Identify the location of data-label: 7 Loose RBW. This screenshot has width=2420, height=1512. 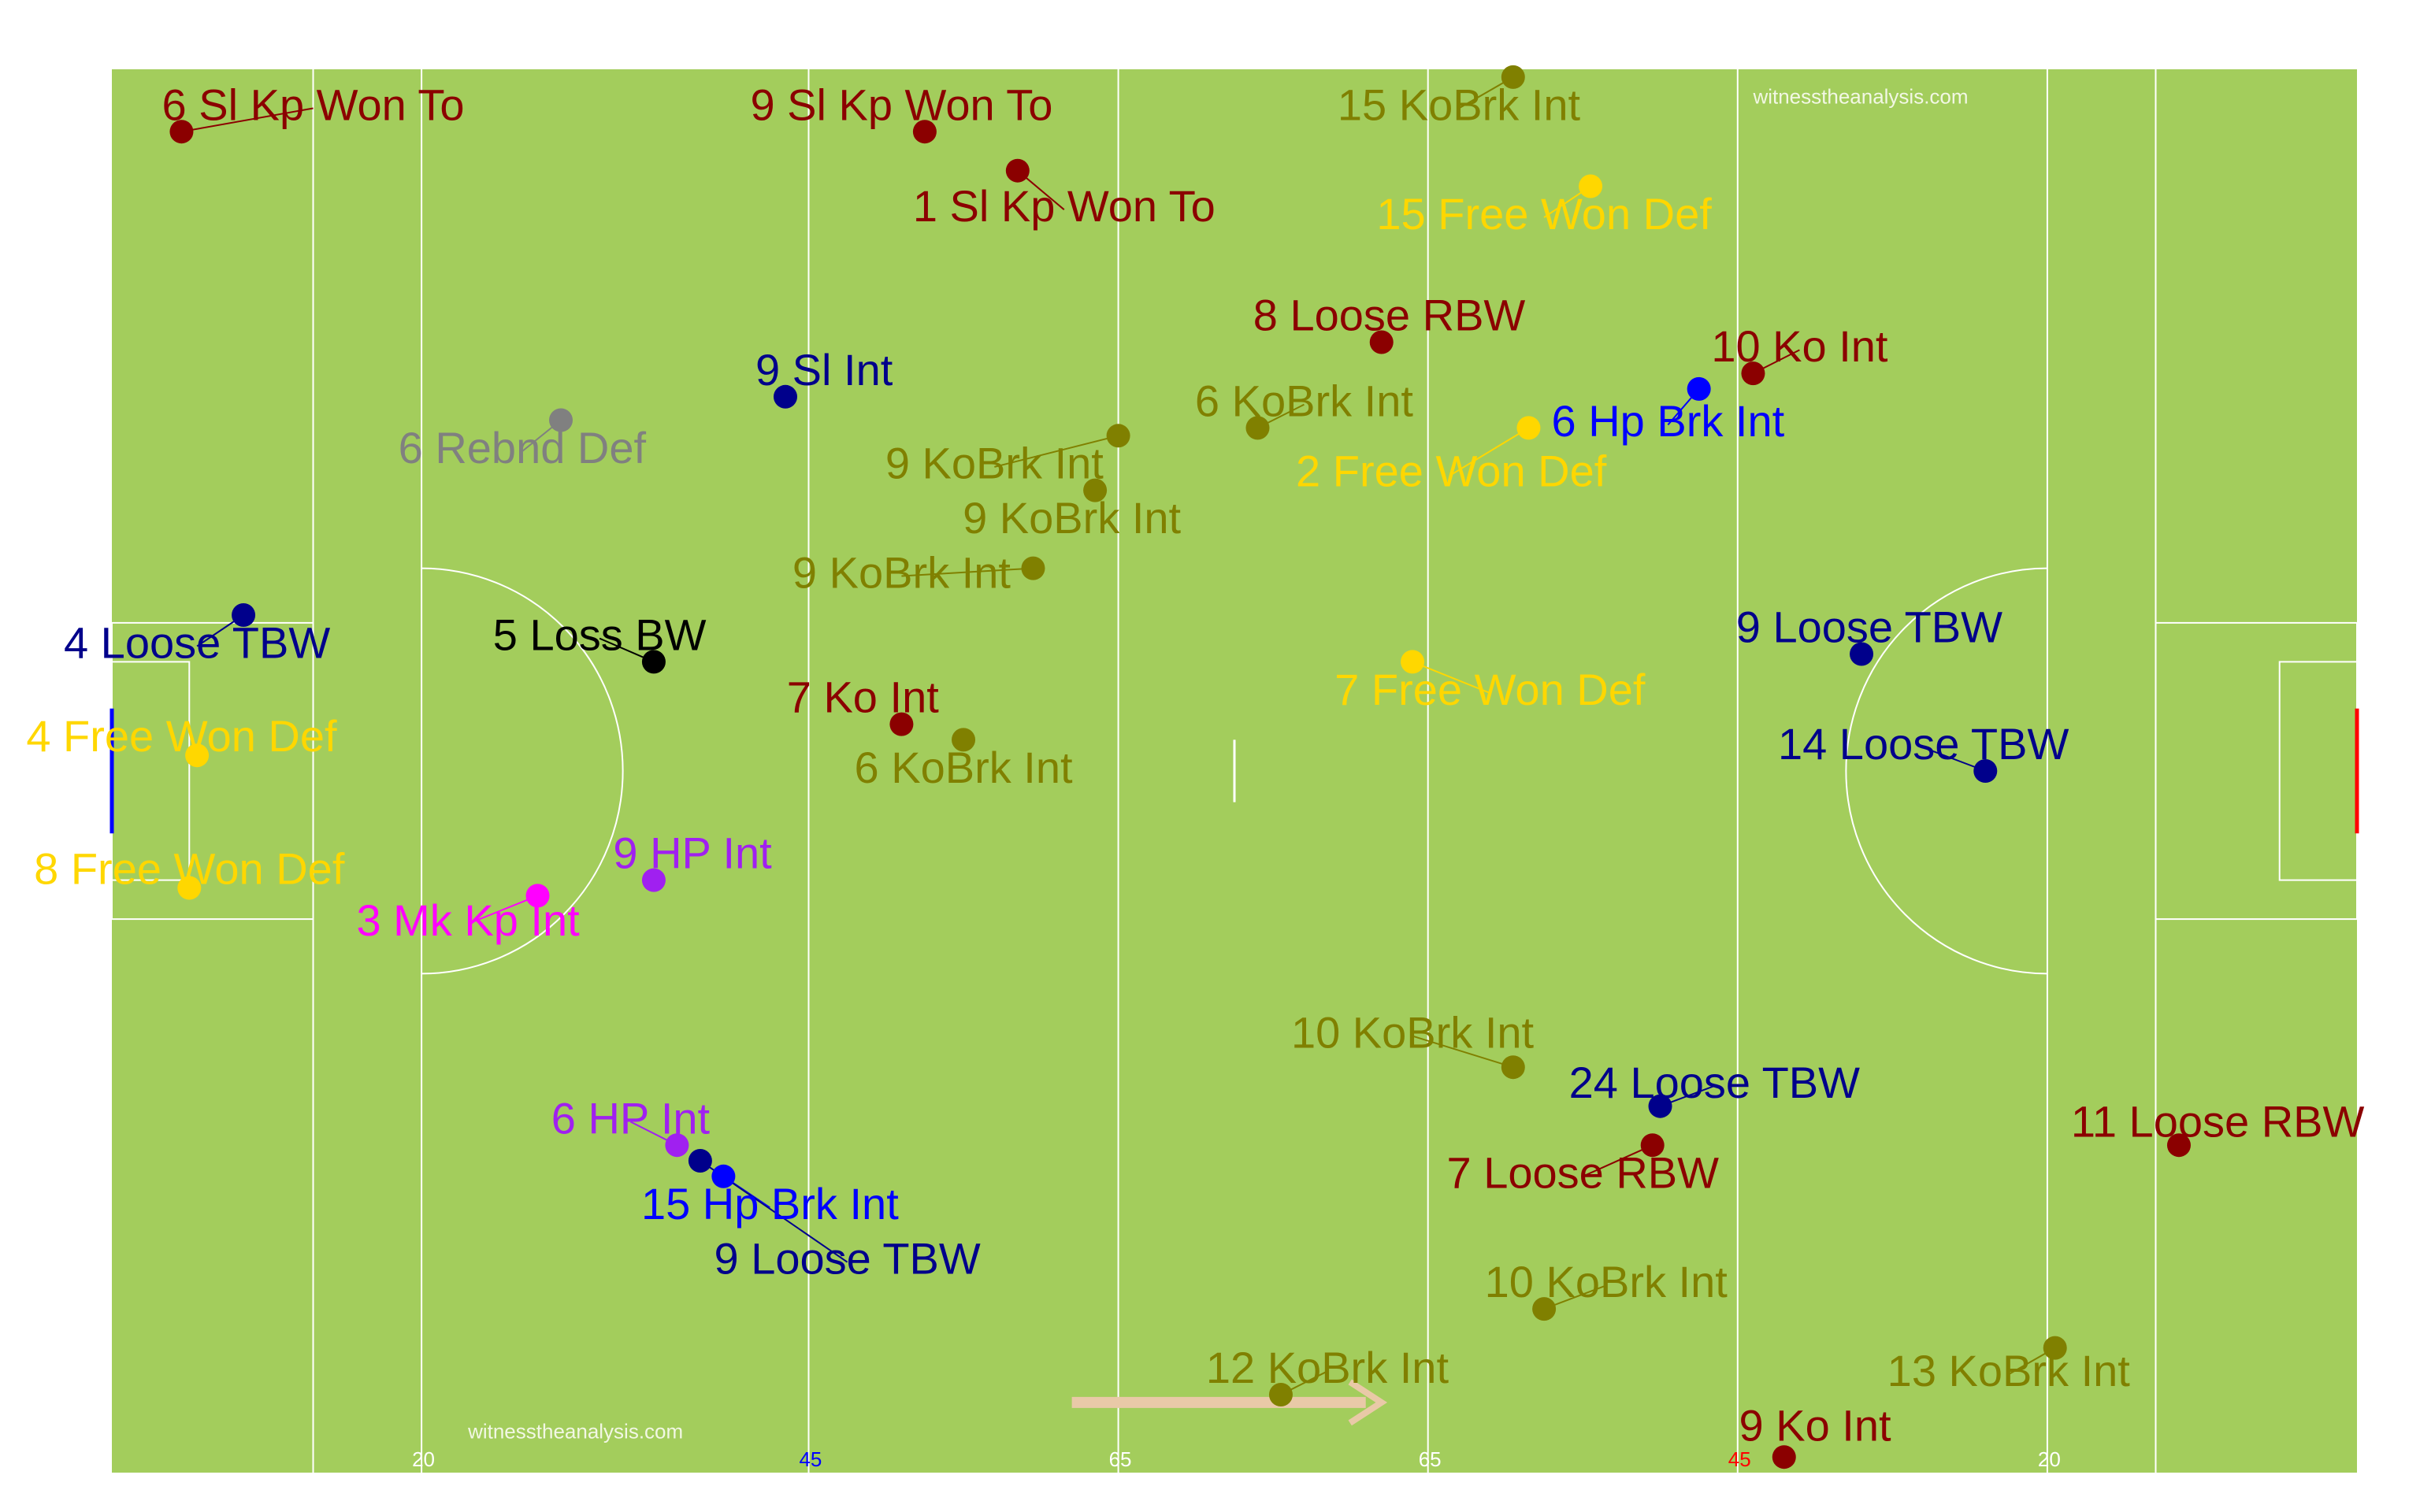
(1582, 1173).